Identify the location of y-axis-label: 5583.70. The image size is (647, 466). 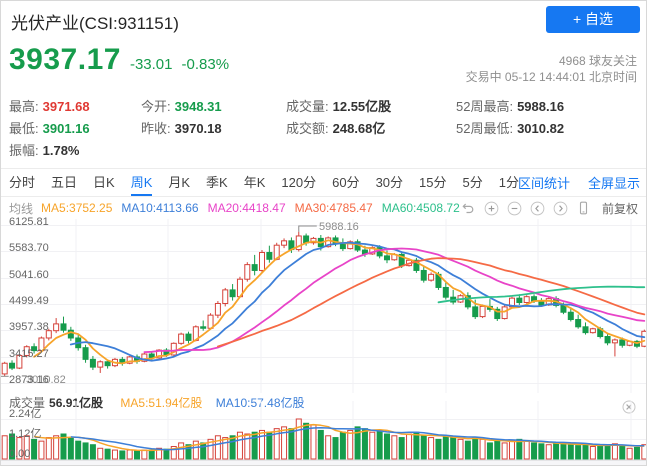
(29, 247).